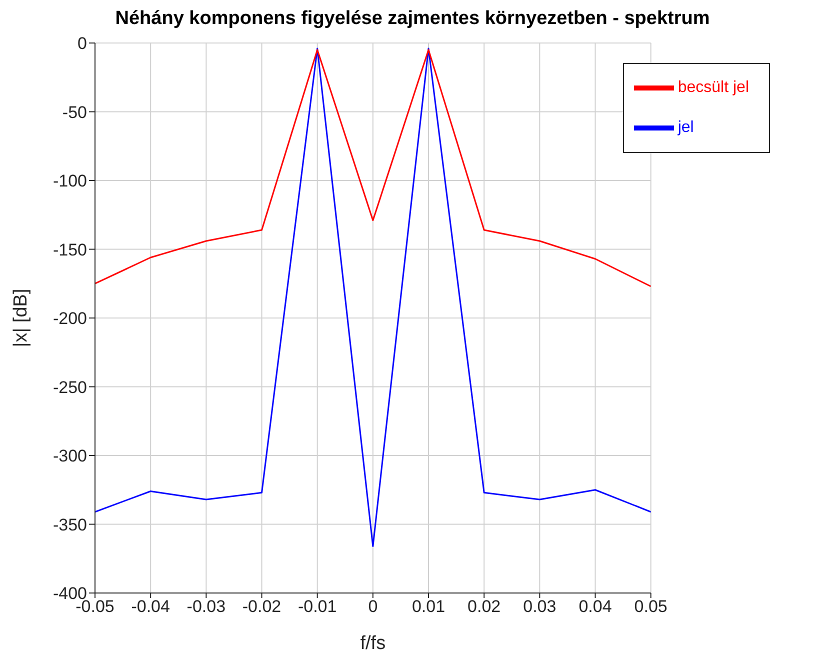 The height and width of the screenshot is (663, 825). What do you see at coordinates (69, 181) in the screenshot?
I see `y-tick-label: -100` at bounding box center [69, 181].